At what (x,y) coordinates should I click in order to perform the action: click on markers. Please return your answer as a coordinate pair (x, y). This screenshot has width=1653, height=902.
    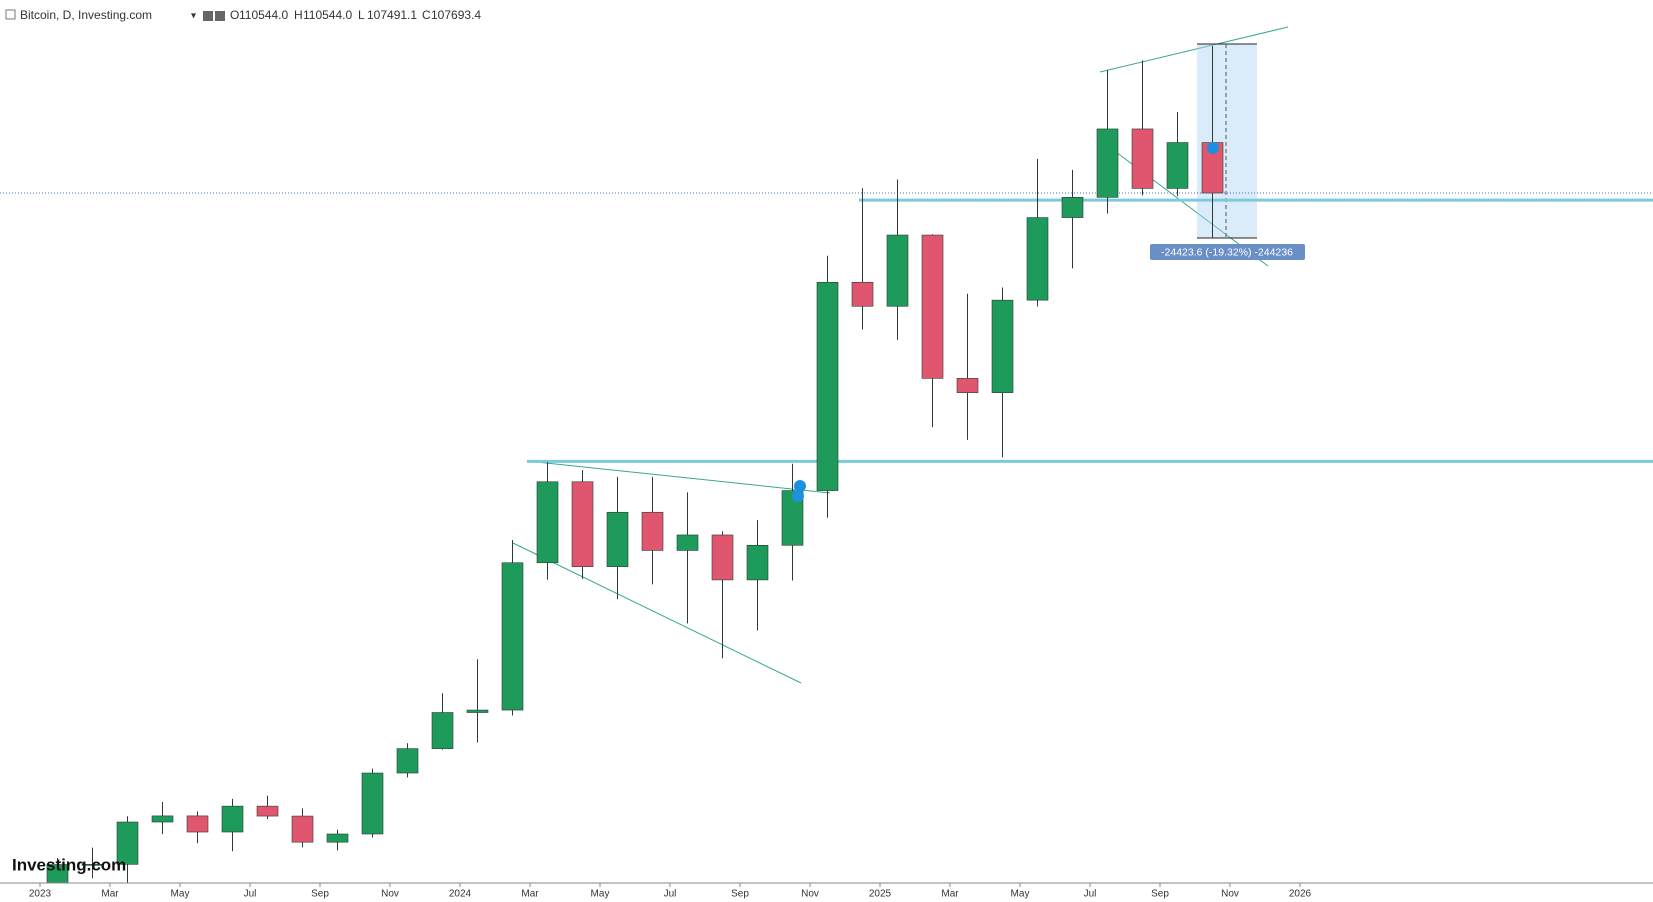
    Looking at the image, I should click on (1005, 322).